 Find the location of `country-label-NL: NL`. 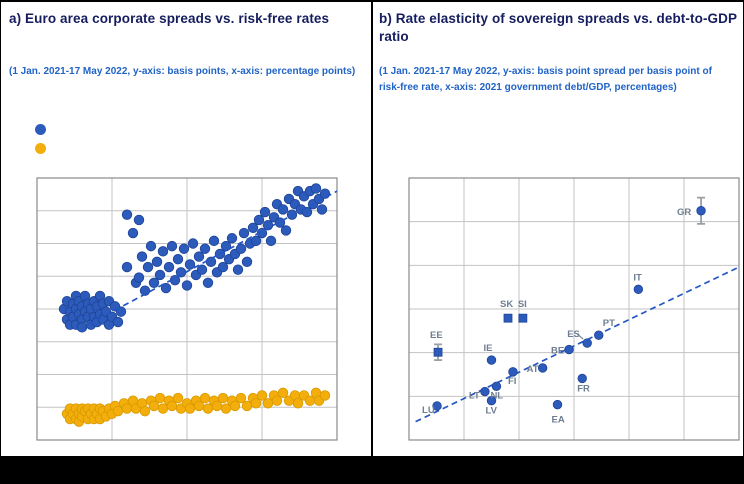

country-label-NL: NL is located at coordinates (496, 395).